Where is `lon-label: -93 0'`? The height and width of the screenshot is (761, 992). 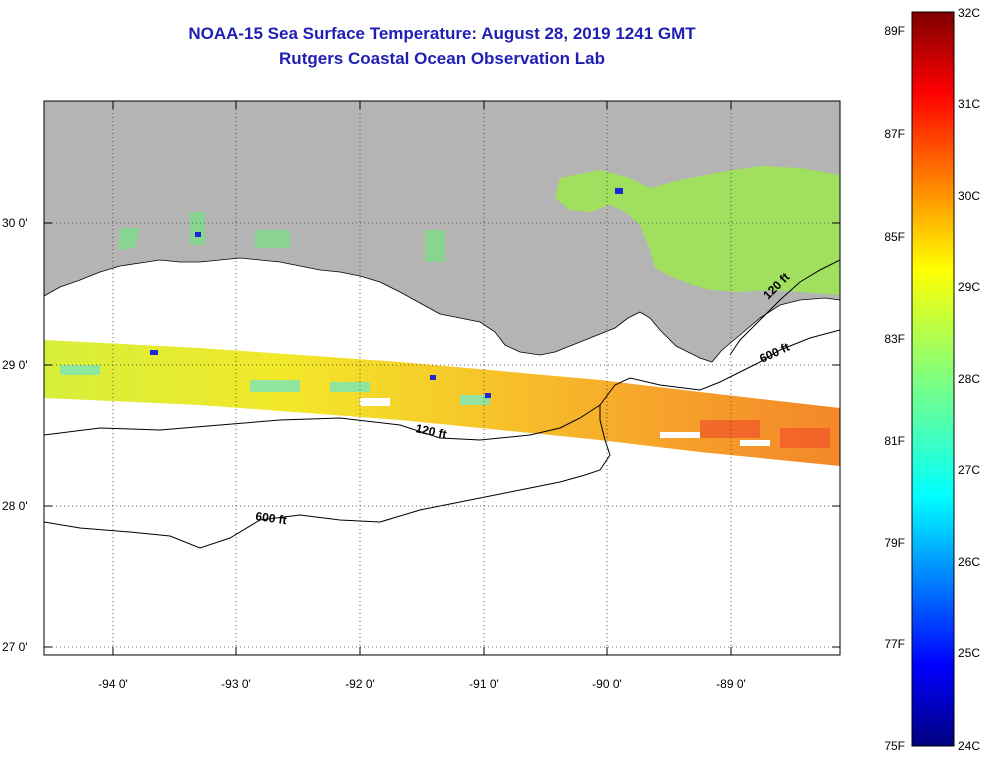 lon-label: -93 0' is located at coordinates (236, 684).